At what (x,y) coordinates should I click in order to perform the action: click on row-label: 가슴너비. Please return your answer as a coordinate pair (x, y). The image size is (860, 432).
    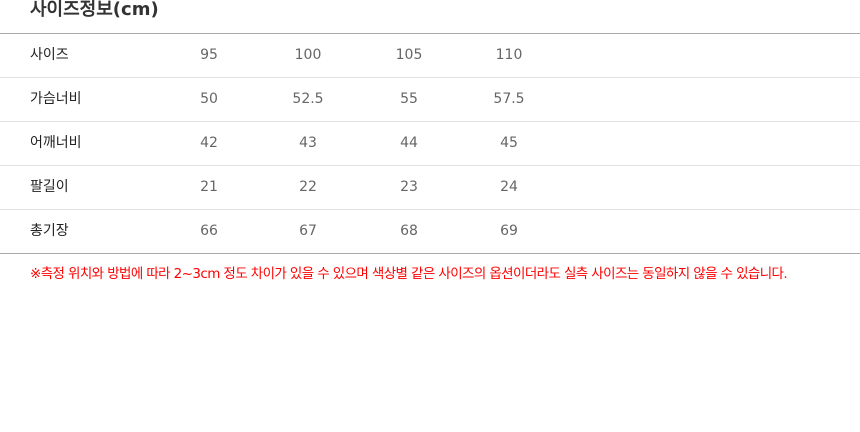
    Looking at the image, I should click on (56, 99).